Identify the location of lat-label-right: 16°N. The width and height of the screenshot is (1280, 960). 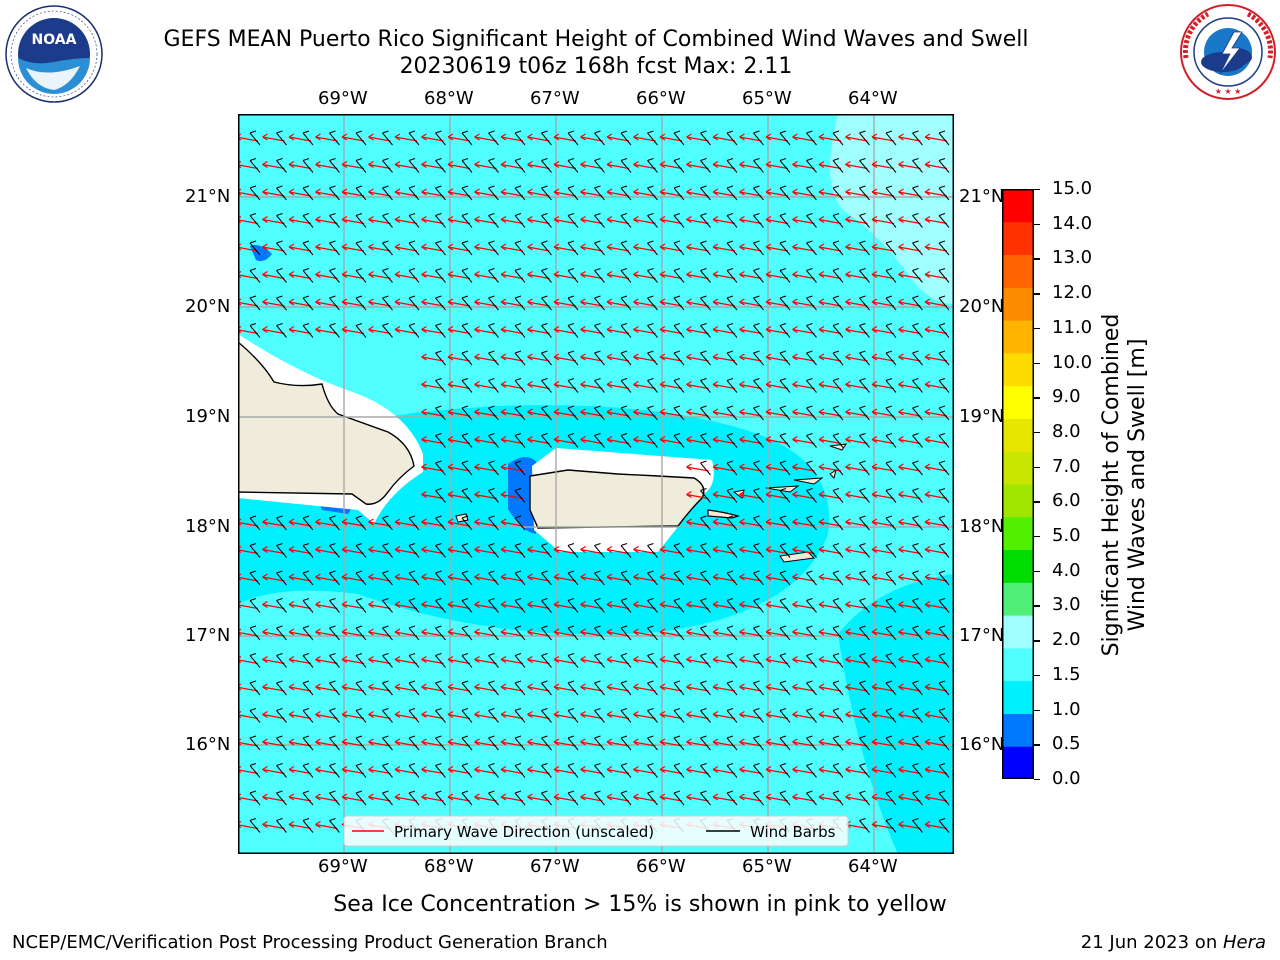
(982, 744).